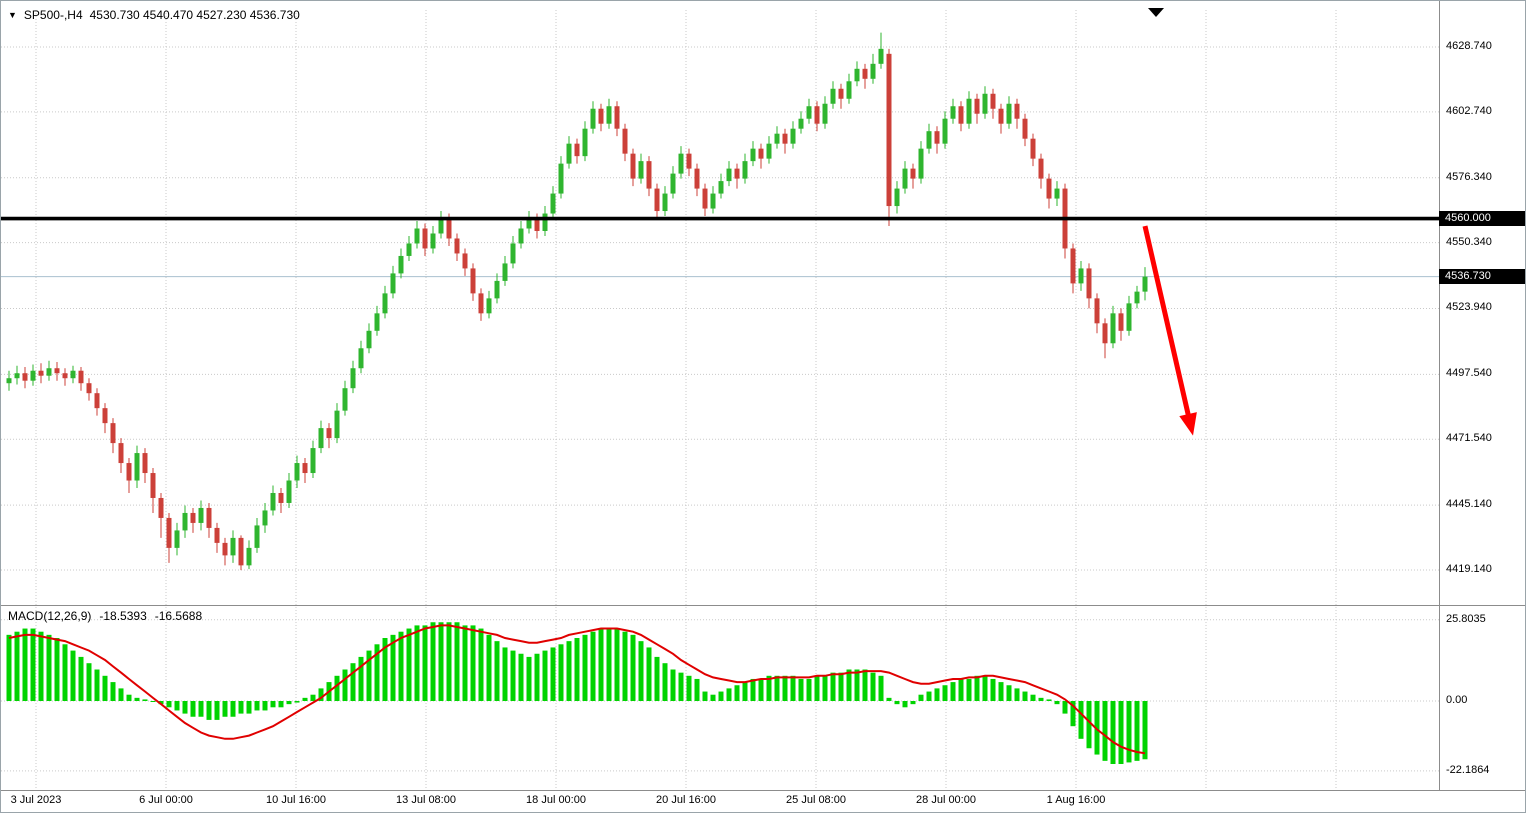  I want to click on price-tick-label: 4445.140, so click(1469, 504).